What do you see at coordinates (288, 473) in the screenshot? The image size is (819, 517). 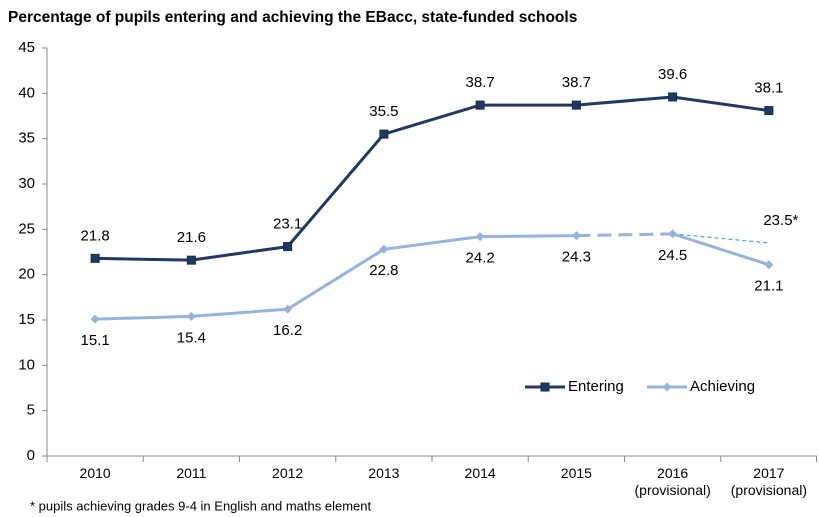 I see `x-tick-label: 2012` at bounding box center [288, 473].